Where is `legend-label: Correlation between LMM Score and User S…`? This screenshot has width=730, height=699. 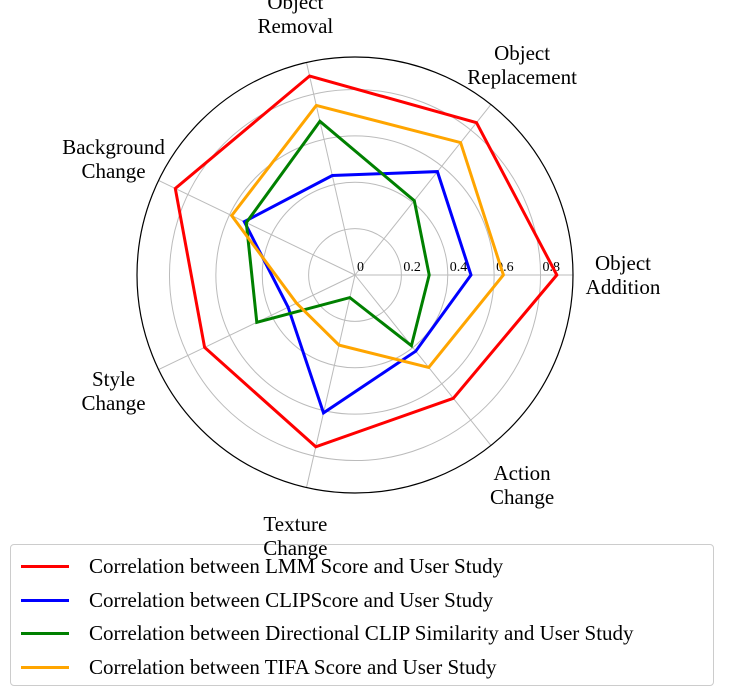 legend-label: Correlation between LMM Score and User S… is located at coordinates (296, 566).